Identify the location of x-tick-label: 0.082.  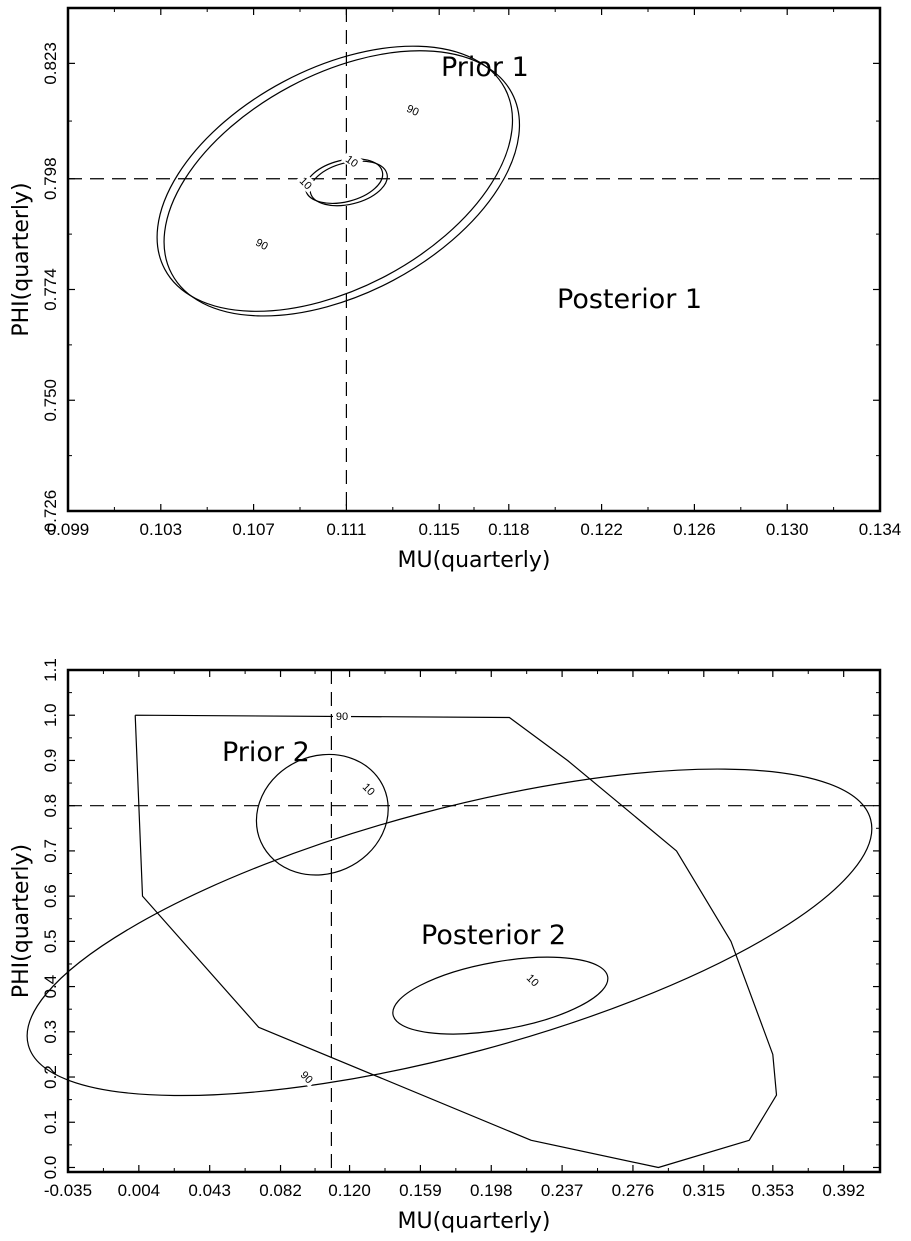
(280, 1190).